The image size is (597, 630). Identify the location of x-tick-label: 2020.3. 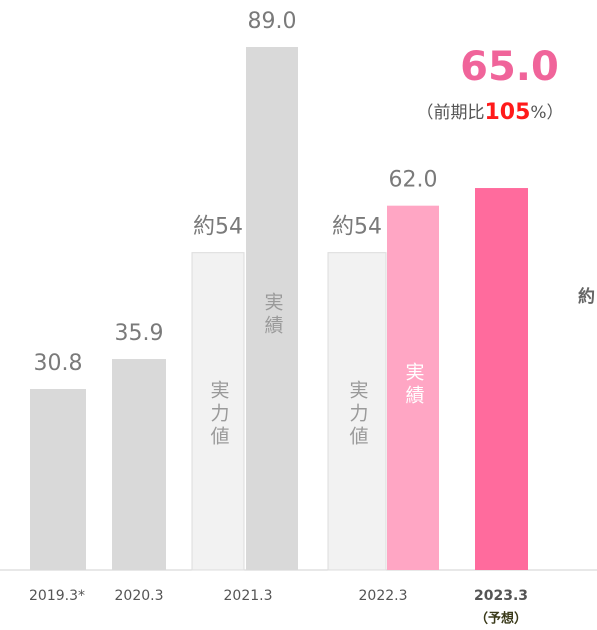
(139, 596).